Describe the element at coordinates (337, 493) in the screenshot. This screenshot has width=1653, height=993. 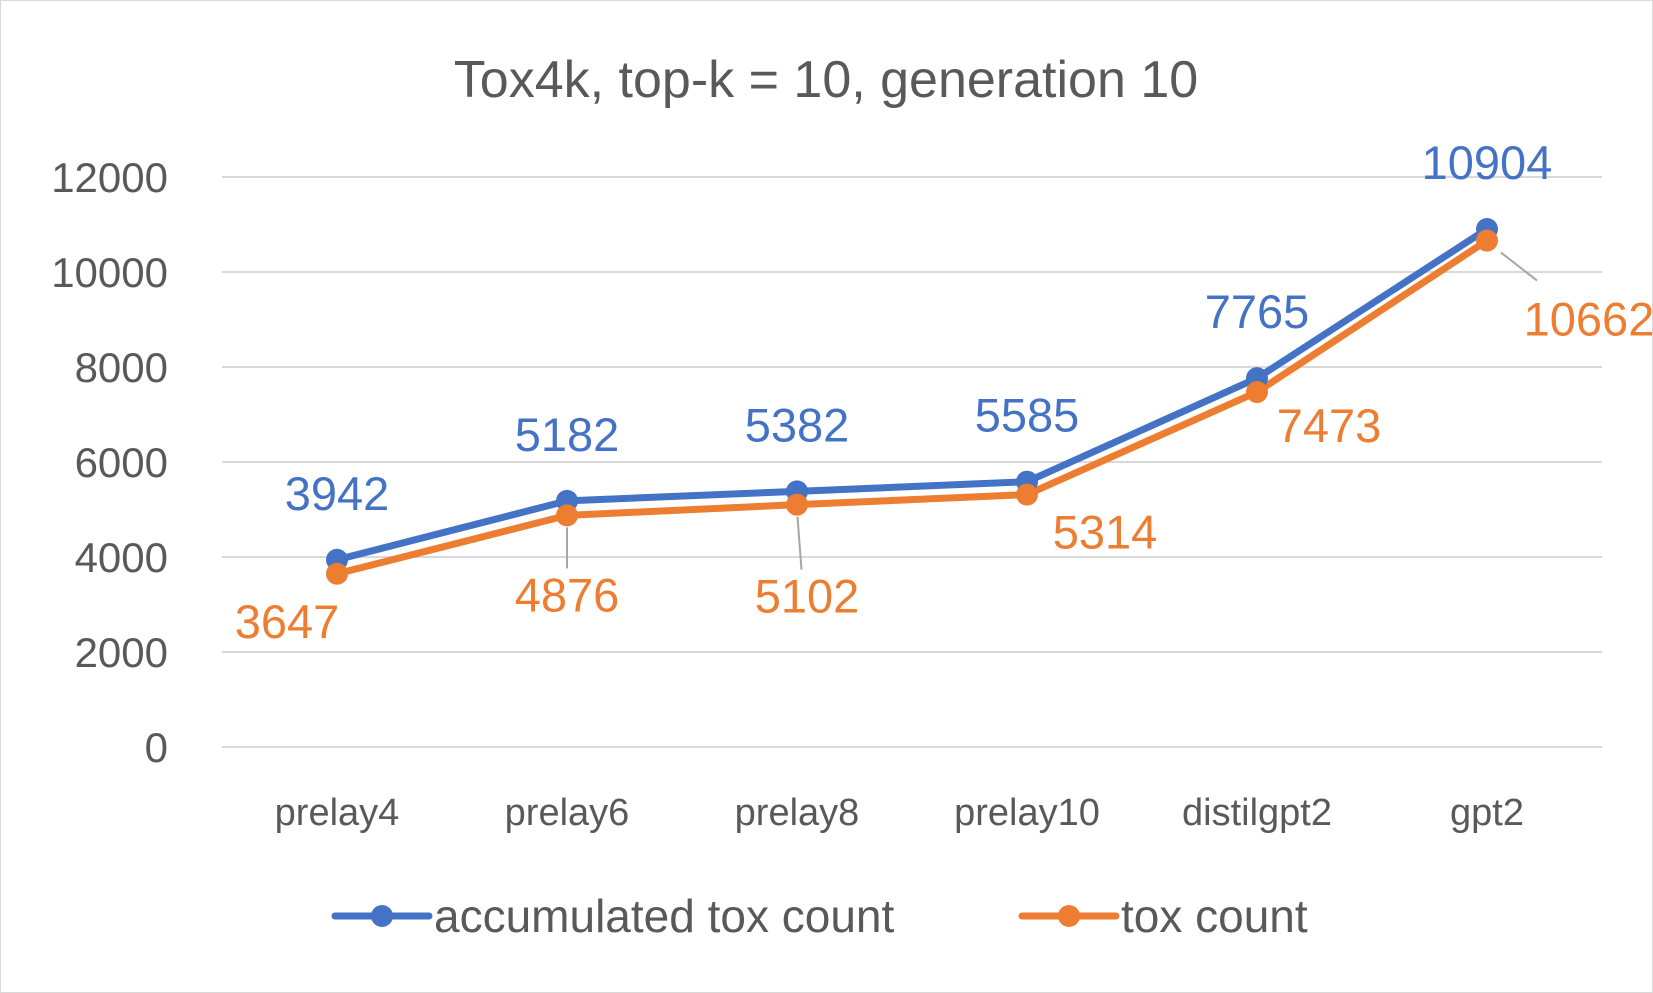
I see `data-label: 3942` at that location.